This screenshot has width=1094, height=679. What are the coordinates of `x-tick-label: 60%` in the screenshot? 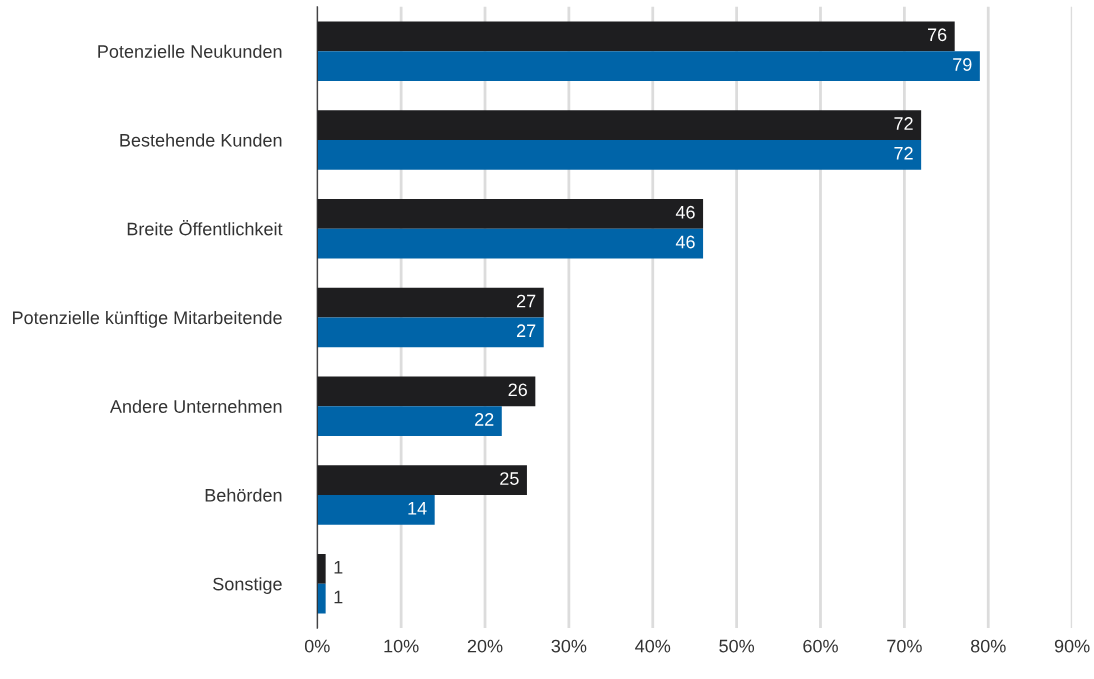 It's located at (820, 646).